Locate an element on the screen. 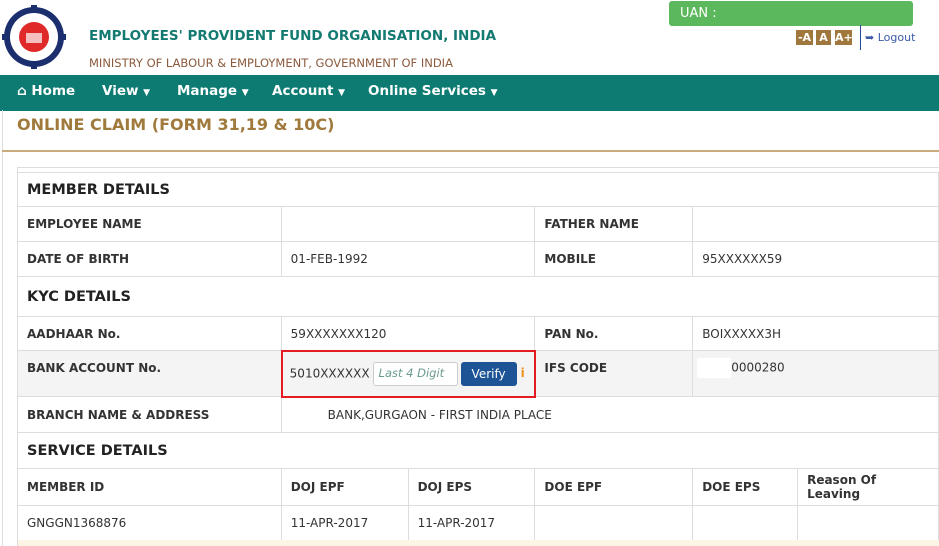 Image resolution: width=939 pixels, height=546 pixels. font-normal-button: A is located at coordinates (823, 37).